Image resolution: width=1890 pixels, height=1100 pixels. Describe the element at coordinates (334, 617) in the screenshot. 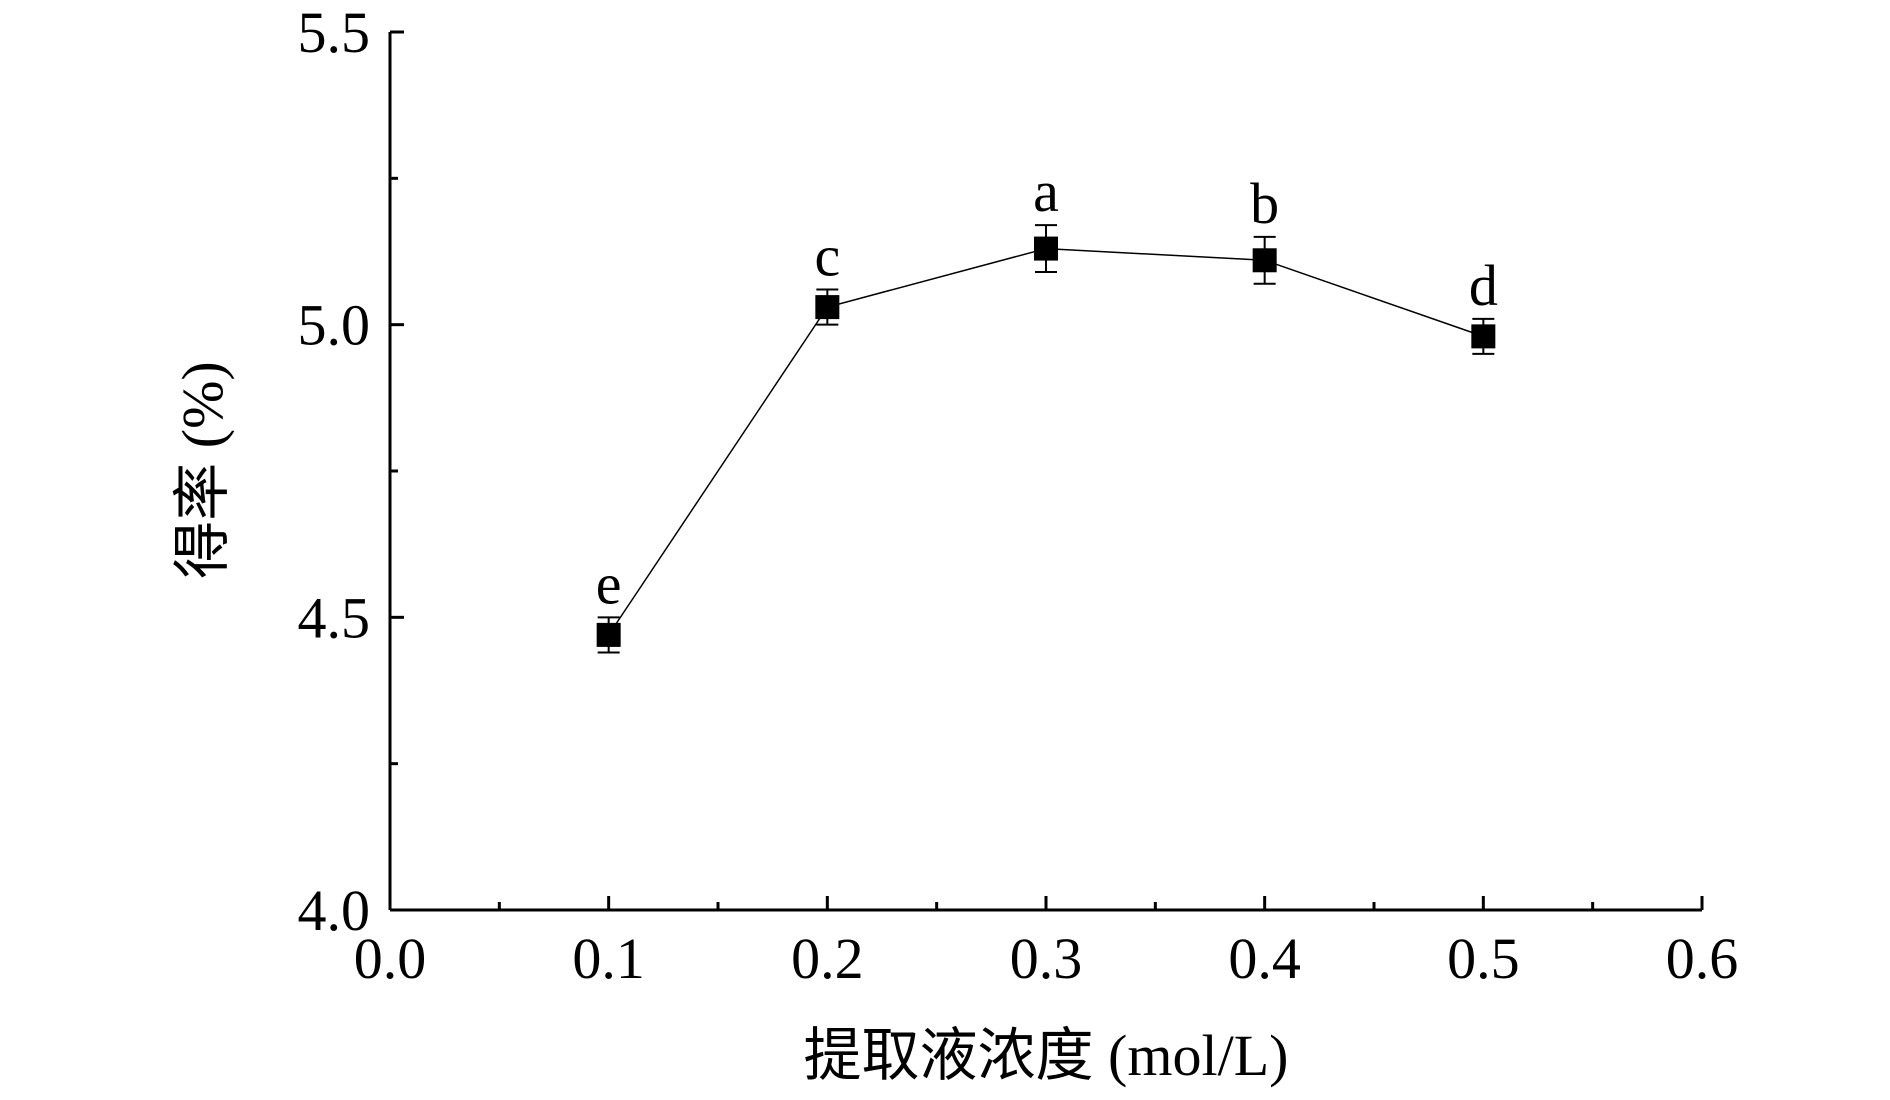

I see `y-tick-label: 4.5` at that location.